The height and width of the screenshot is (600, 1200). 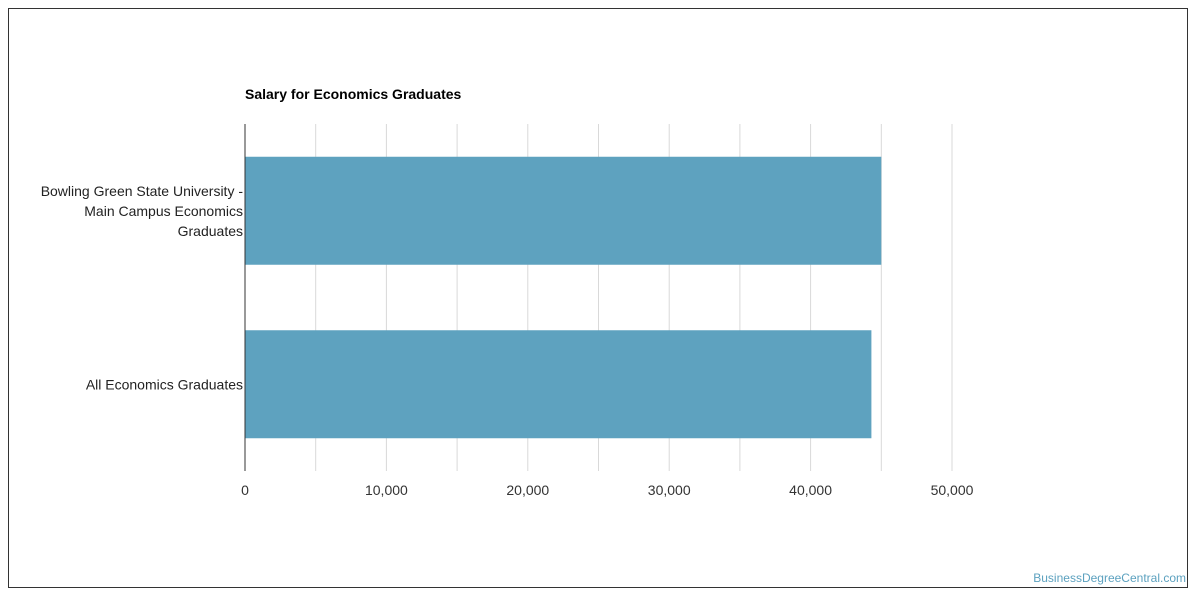 I want to click on x-tick-label: 20,000, so click(x=527, y=490).